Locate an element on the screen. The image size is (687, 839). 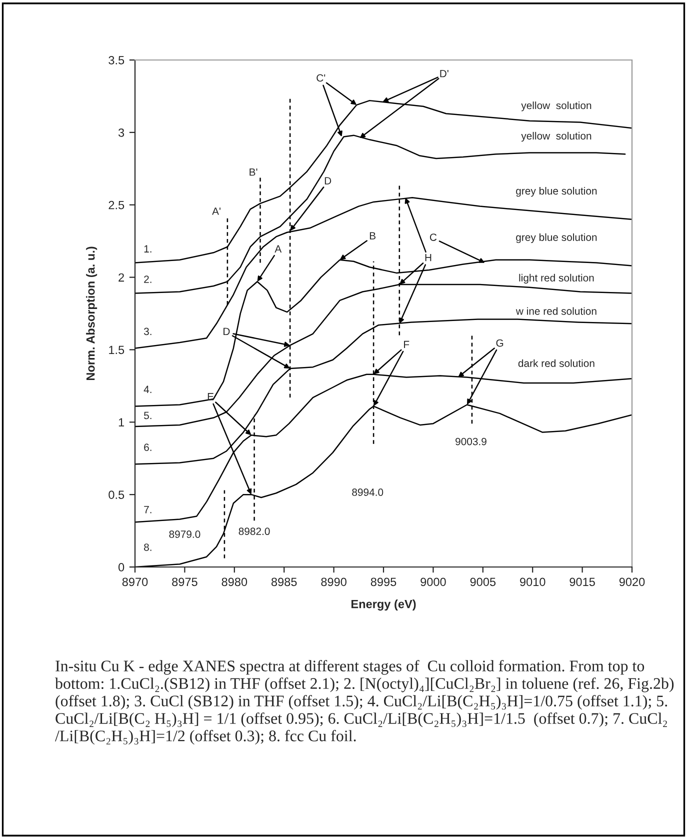
annotation: light red solution is located at coordinates (556, 279).